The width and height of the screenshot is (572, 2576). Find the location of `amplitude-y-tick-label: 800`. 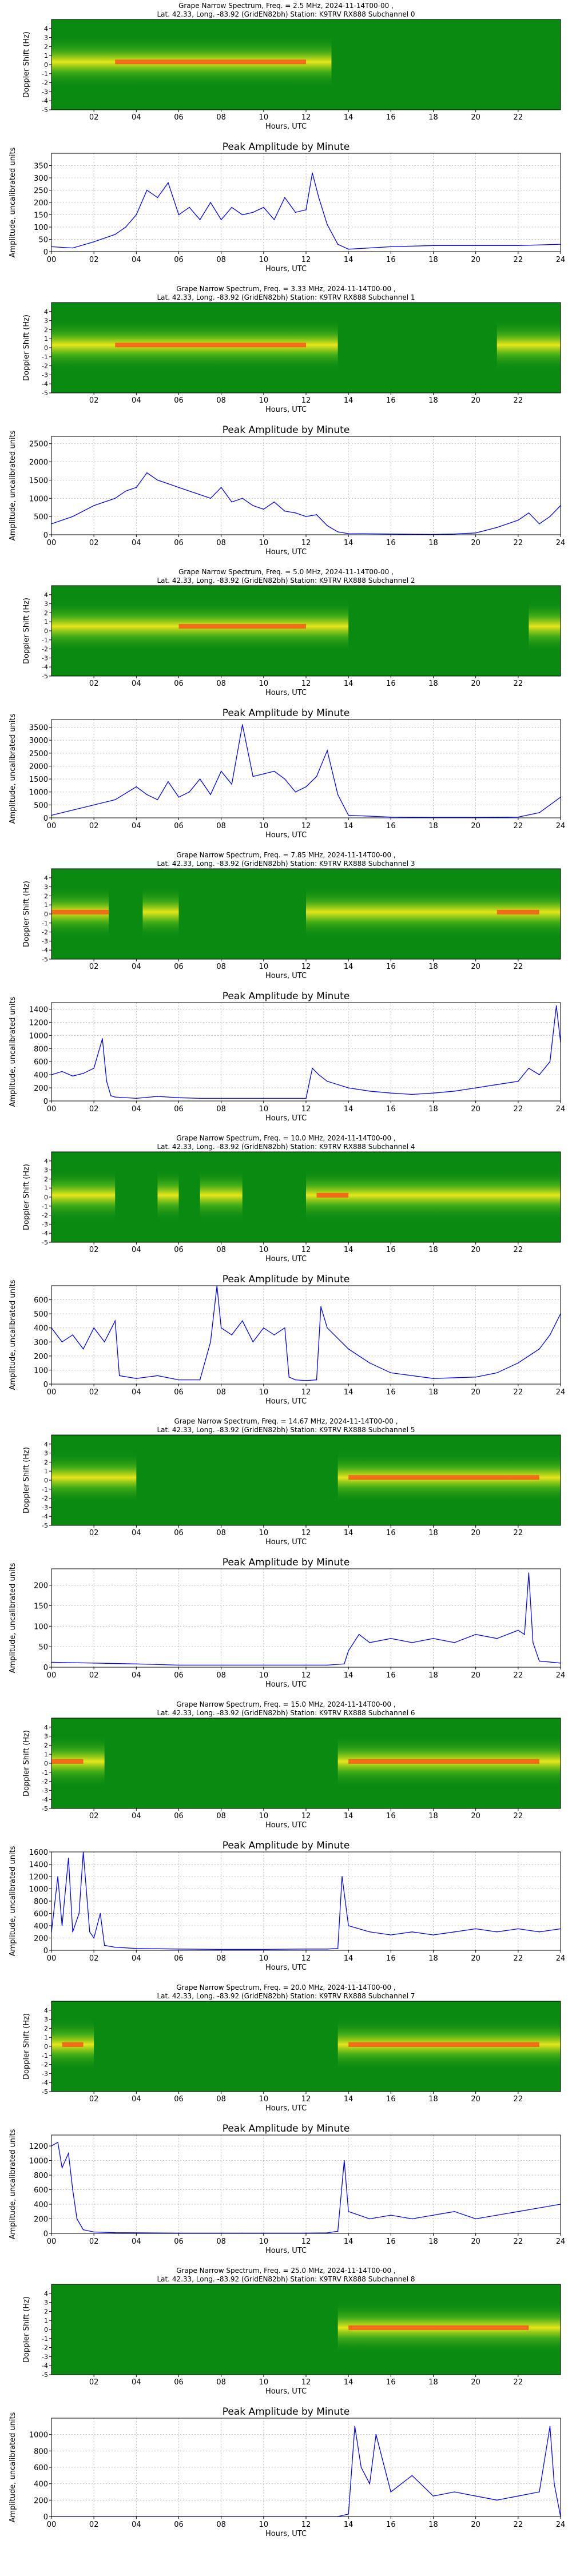

amplitude-y-tick-label: 800 is located at coordinates (41, 2176).